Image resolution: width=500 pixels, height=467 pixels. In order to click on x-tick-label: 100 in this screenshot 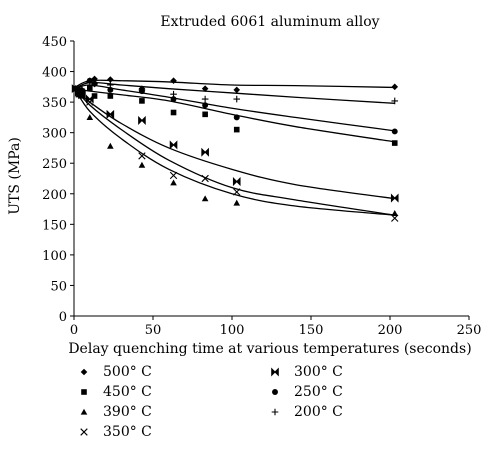, I will do `click(232, 330)`.